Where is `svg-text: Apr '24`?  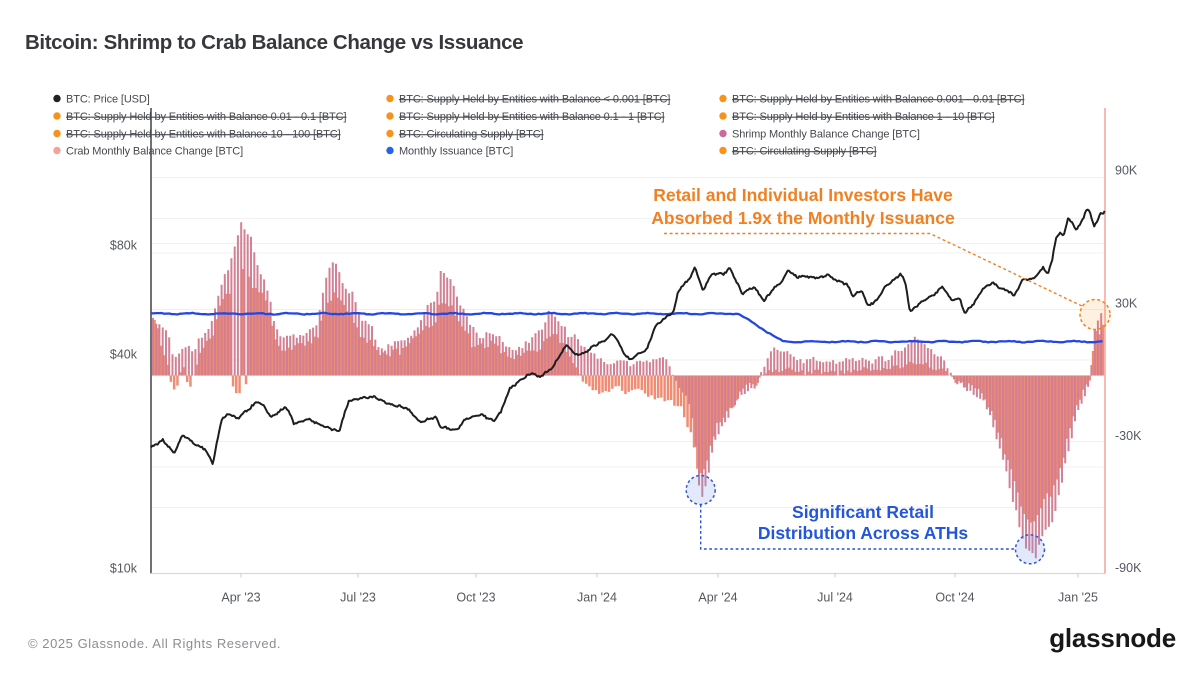 svg-text: Apr '24 is located at coordinates (717, 598).